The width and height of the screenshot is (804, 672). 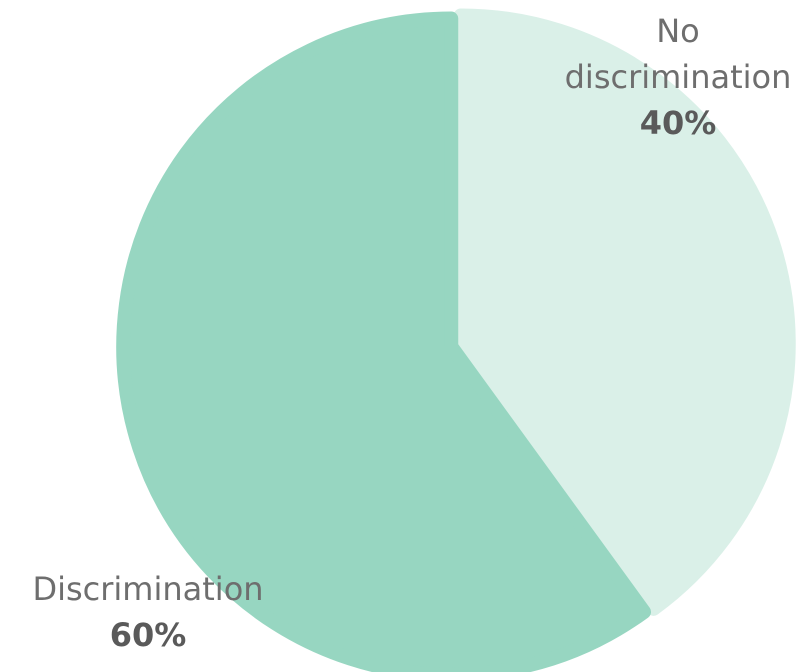 What do you see at coordinates (678, 123) in the screenshot?
I see `pie-label-value: 40%` at bounding box center [678, 123].